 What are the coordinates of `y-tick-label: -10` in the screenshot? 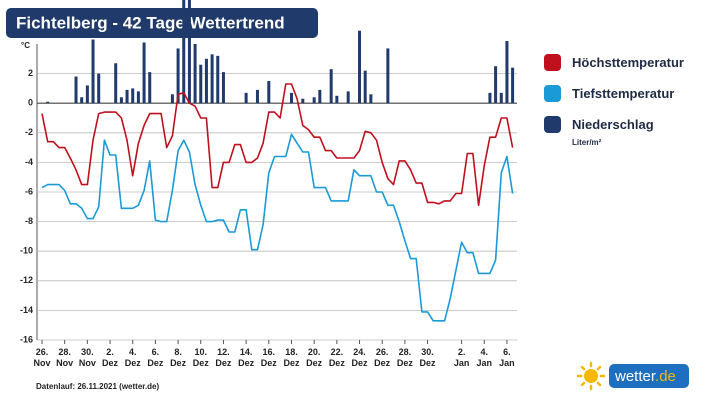 It's located at (26, 251).